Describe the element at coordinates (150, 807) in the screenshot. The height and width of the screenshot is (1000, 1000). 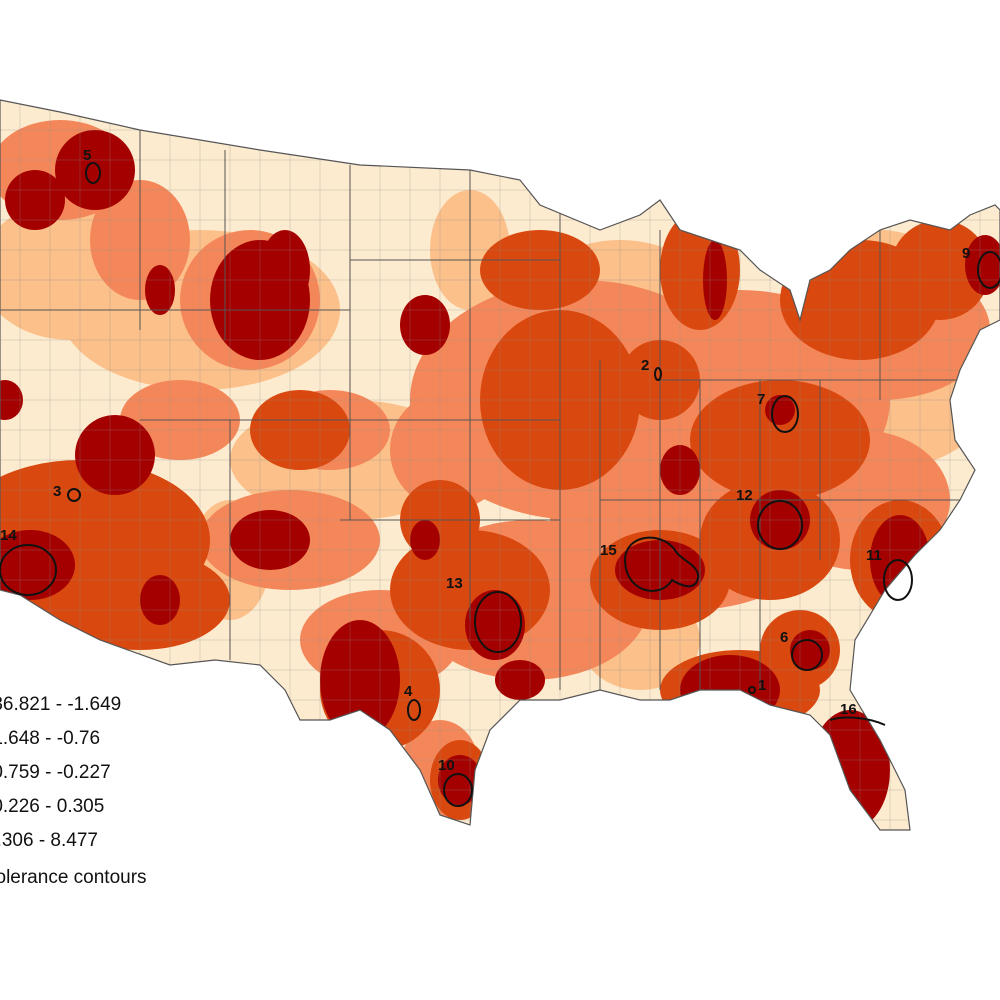
I see `legend-class-4: -0.226 - 0.305` at that location.